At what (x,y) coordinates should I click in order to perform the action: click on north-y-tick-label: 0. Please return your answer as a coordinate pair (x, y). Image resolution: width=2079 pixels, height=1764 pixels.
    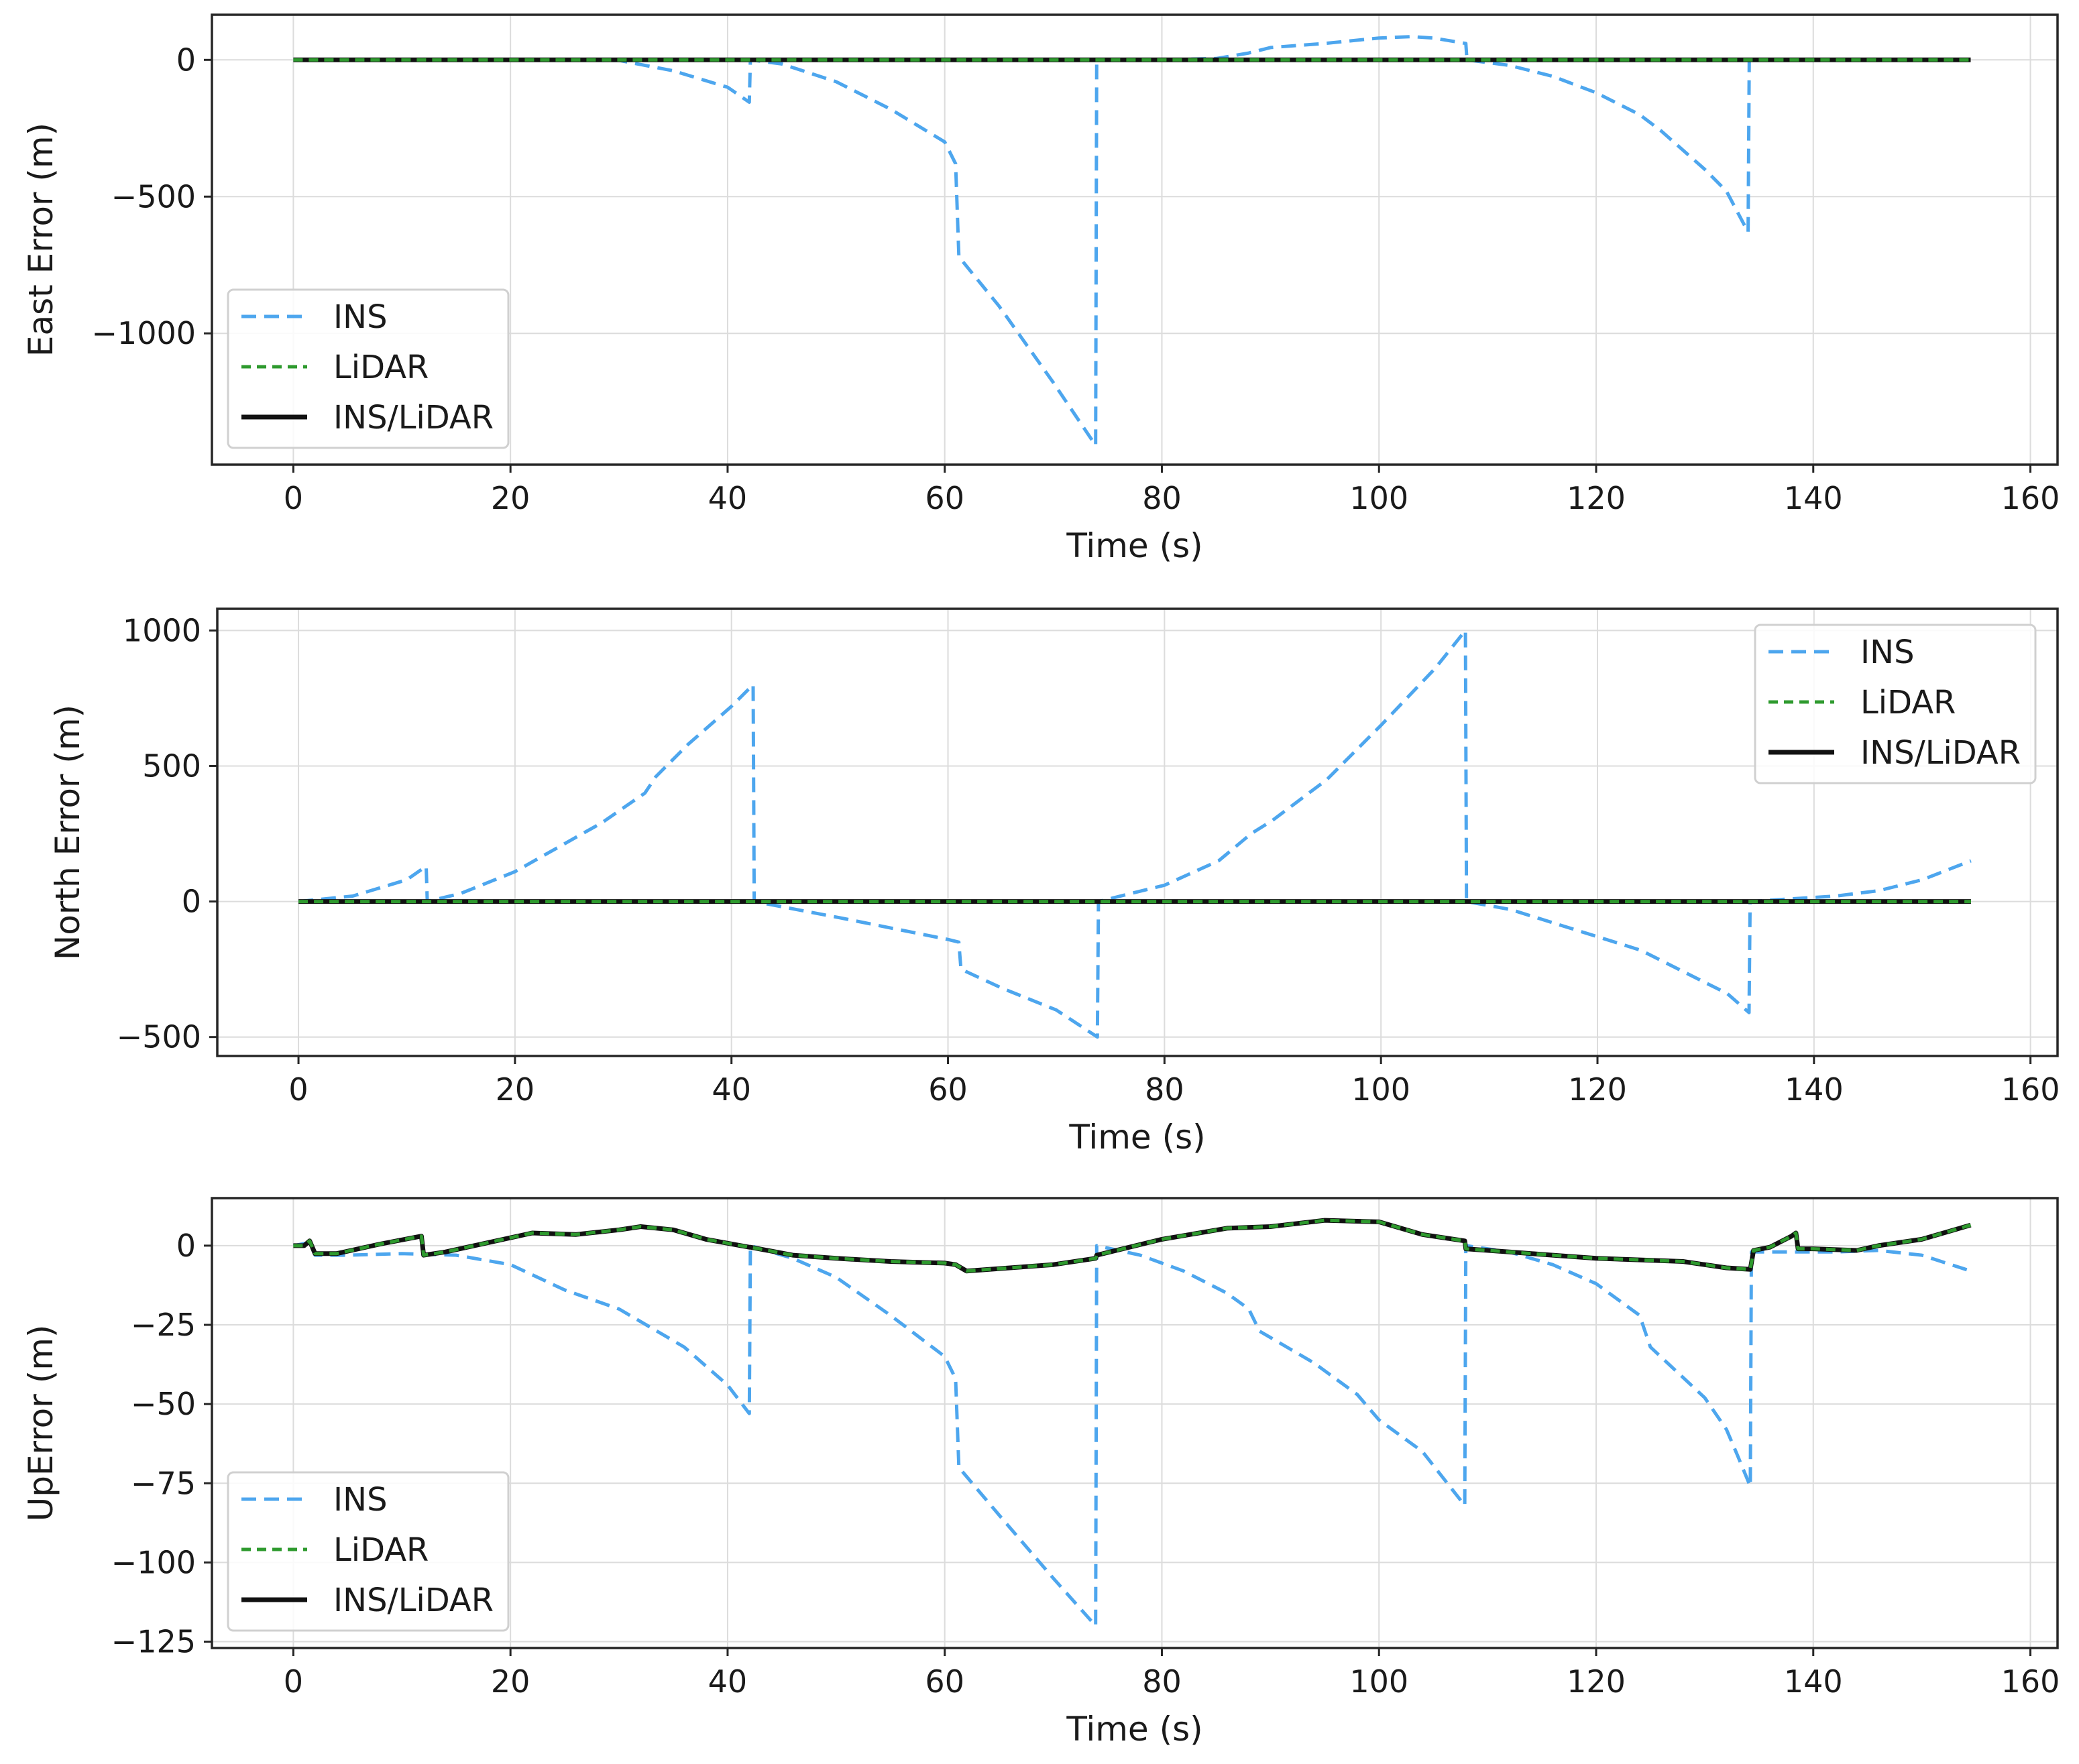
    Looking at the image, I should click on (191, 902).